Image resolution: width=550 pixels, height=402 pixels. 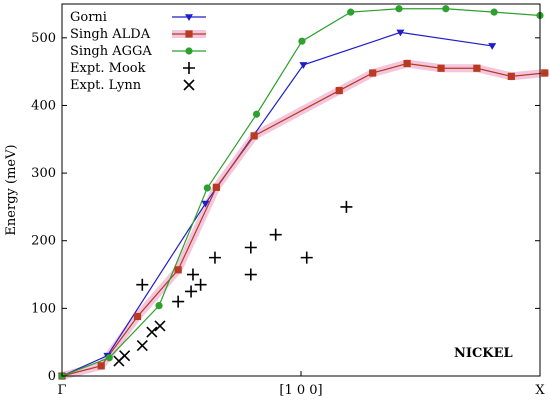 I want to click on y-tick-label: 0, so click(x=52, y=376).